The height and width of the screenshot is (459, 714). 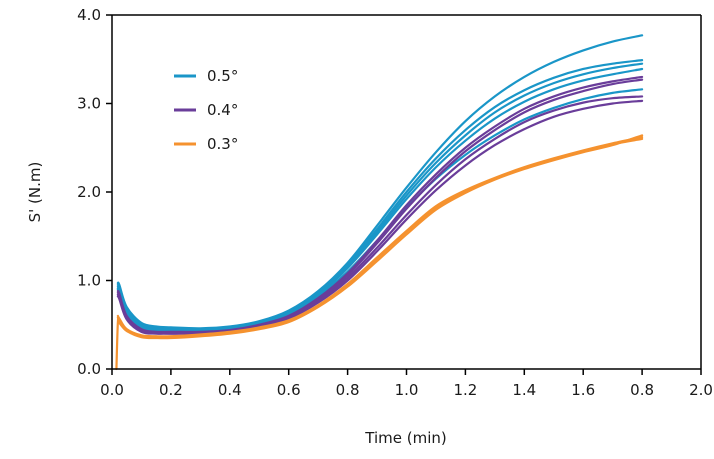 What do you see at coordinates (35, 192) in the screenshot?
I see `y-axis-title: S' (N.m)` at bounding box center [35, 192].